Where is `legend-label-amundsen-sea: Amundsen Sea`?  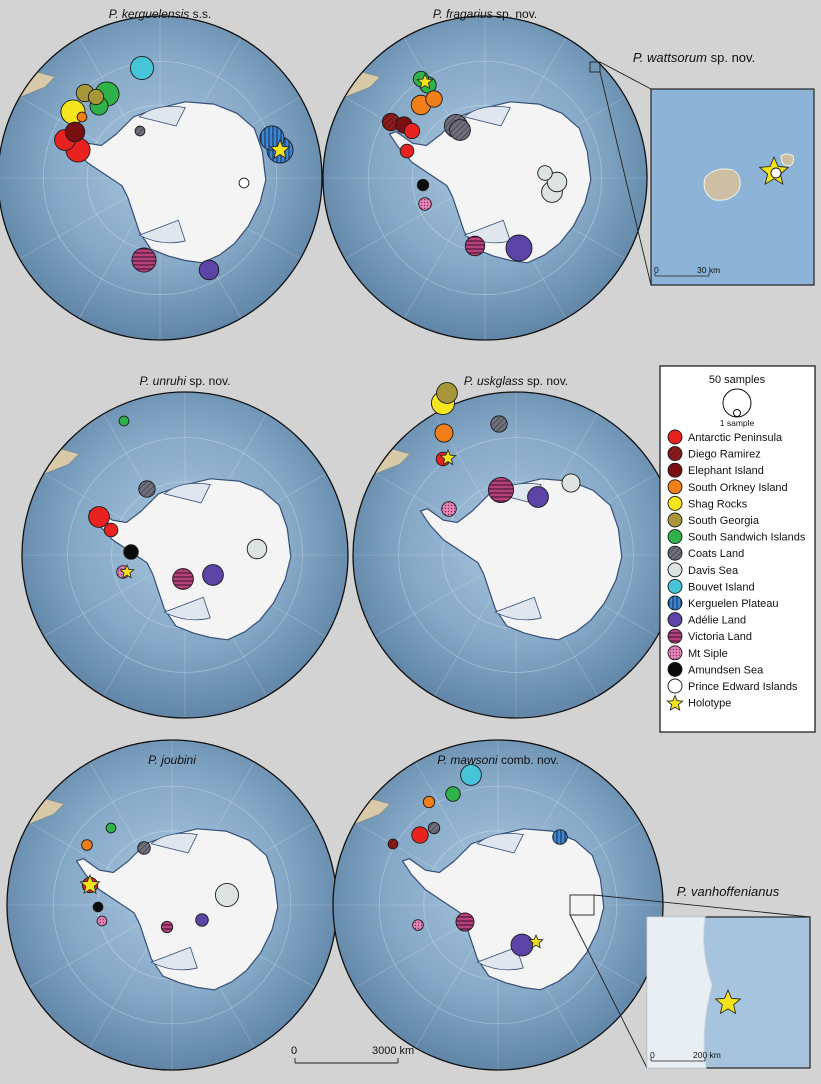
legend-label-amundsen-sea: Amundsen Sea is located at coordinates (726, 670).